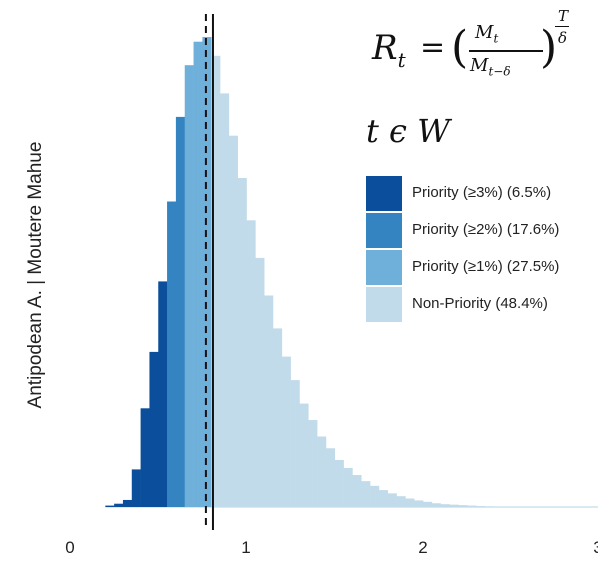  What do you see at coordinates (366, 494) in the screenshot?
I see `histogram-bar-s3-b17` at bounding box center [366, 494].